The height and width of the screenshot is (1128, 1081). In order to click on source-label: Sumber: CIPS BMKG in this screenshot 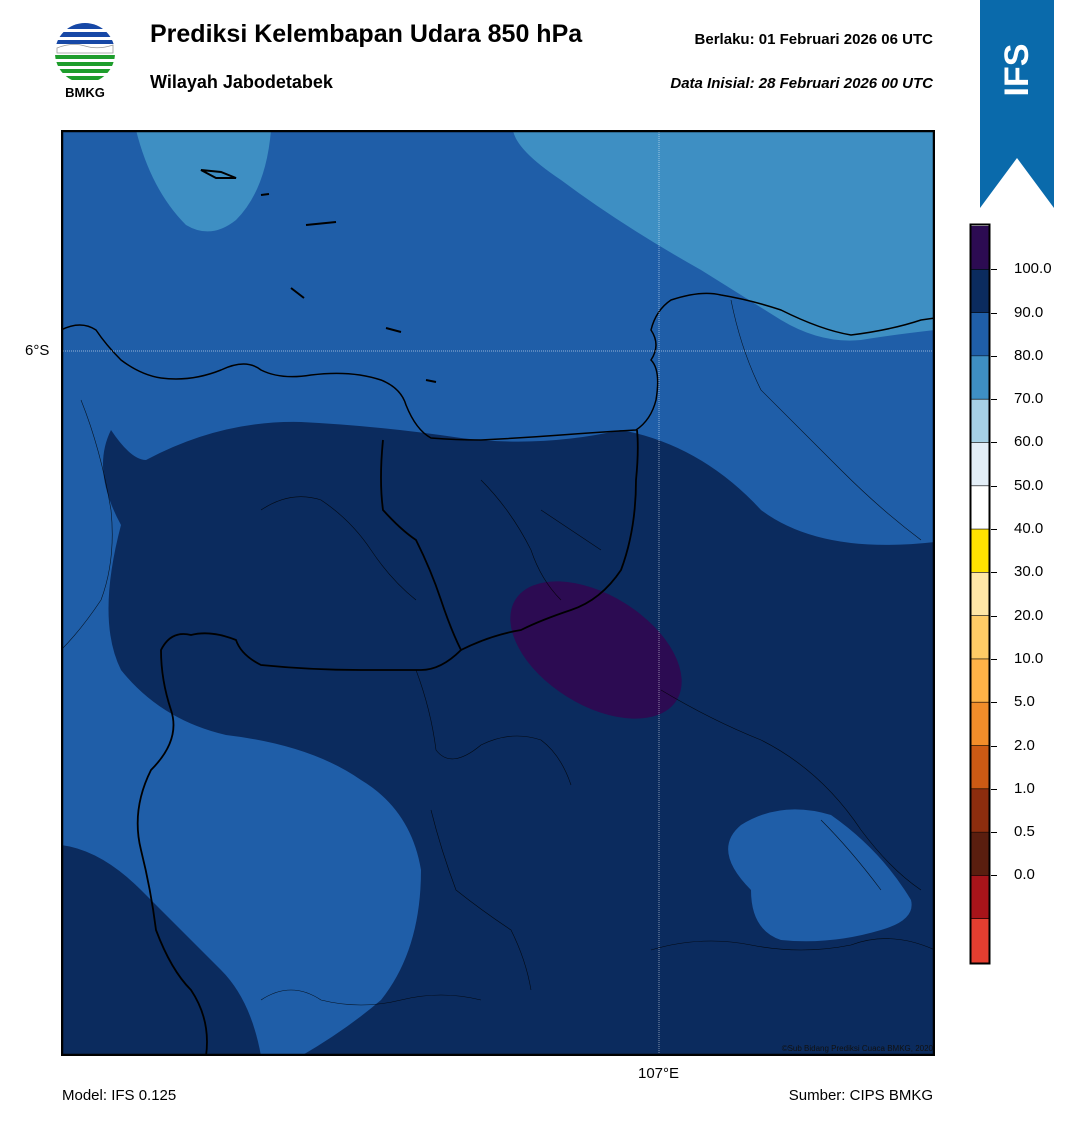, I will do `click(860, 1095)`.